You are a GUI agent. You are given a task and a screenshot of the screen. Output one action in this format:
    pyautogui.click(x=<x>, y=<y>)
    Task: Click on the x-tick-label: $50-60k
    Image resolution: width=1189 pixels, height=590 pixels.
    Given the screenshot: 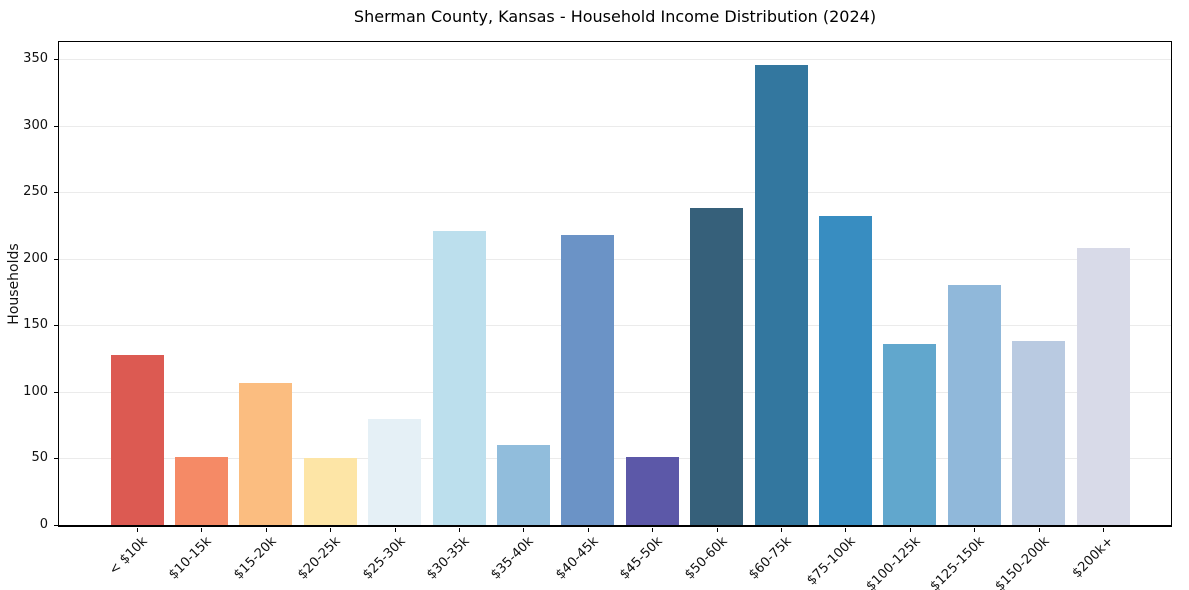 What is the action you would take?
    pyautogui.click(x=706, y=558)
    